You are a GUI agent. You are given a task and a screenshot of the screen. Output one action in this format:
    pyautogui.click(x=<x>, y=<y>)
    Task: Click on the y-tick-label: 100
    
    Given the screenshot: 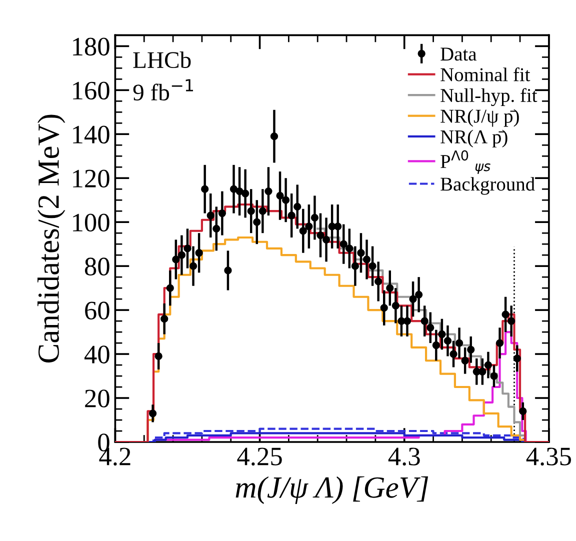 What is the action you would take?
    pyautogui.click(x=91, y=223)
    